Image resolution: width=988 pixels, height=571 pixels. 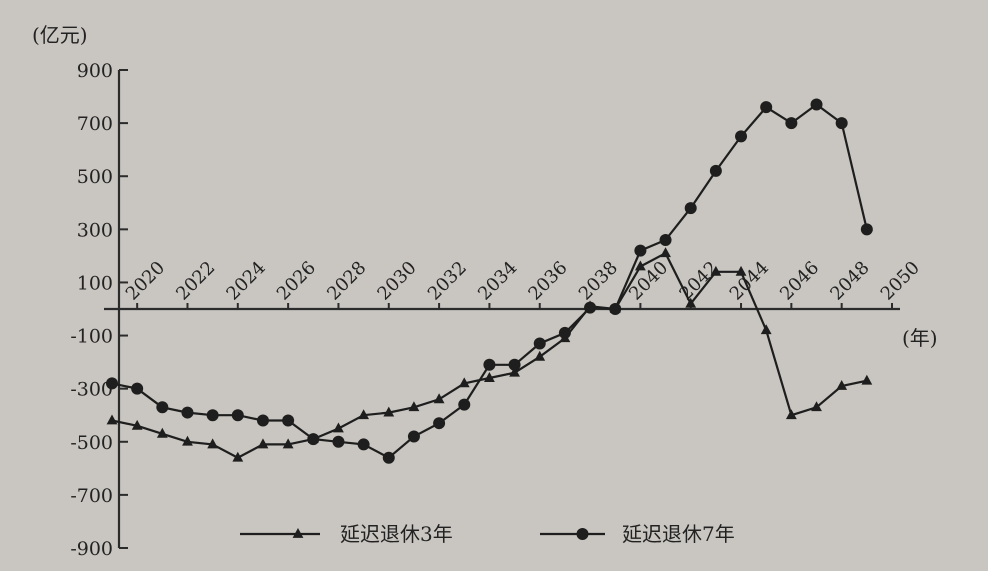 What do you see at coordinates (678, 534) in the screenshot?
I see `legend-label: 延迟退休7年` at bounding box center [678, 534].